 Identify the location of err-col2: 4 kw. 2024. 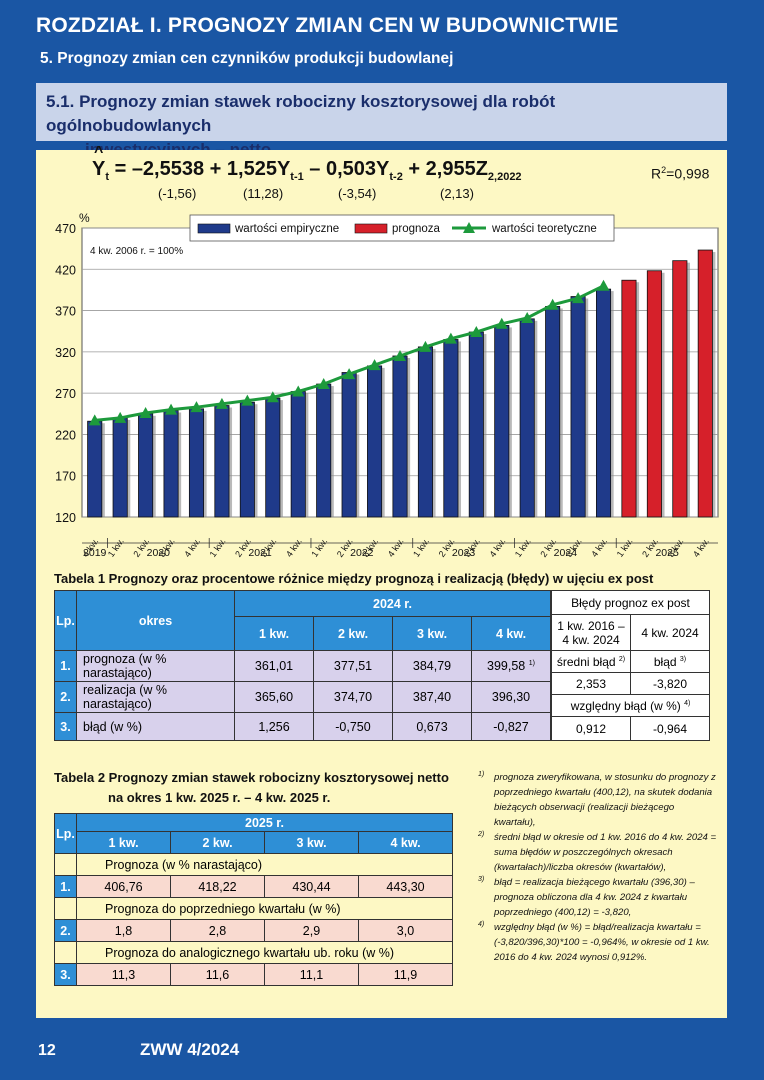
(670, 632).